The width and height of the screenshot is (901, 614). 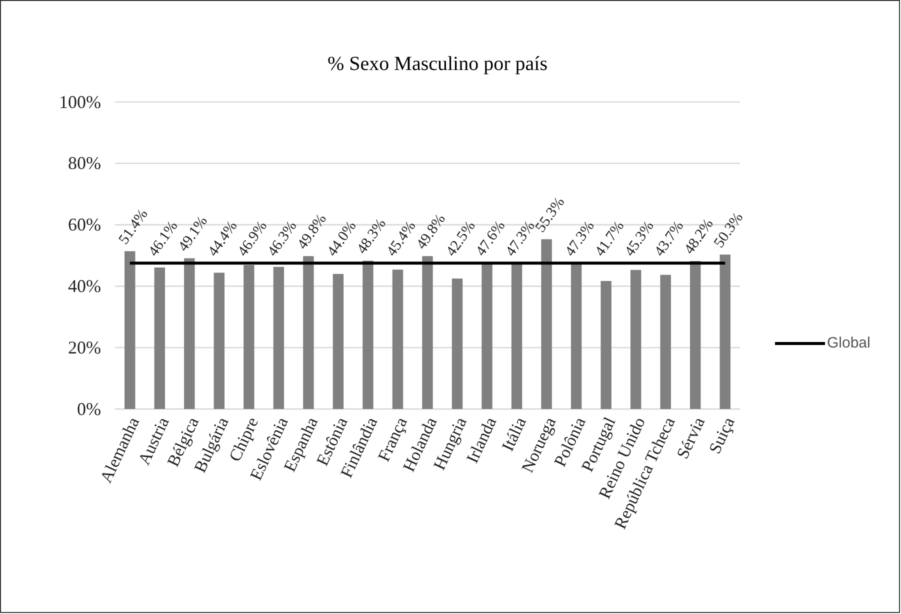 What do you see at coordinates (84, 224) in the screenshot?
I see `y-tick-label: 60%` at bounding box center [84, 224].